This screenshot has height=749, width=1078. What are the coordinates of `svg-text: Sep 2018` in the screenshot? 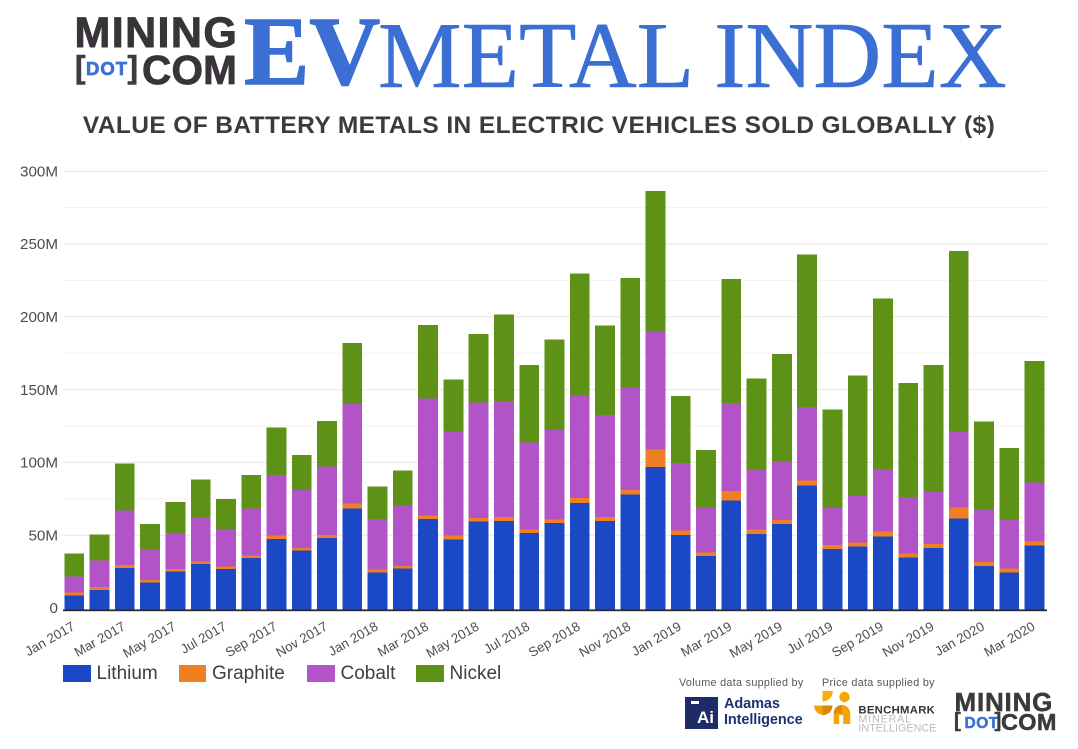 It's located at (554, 639).